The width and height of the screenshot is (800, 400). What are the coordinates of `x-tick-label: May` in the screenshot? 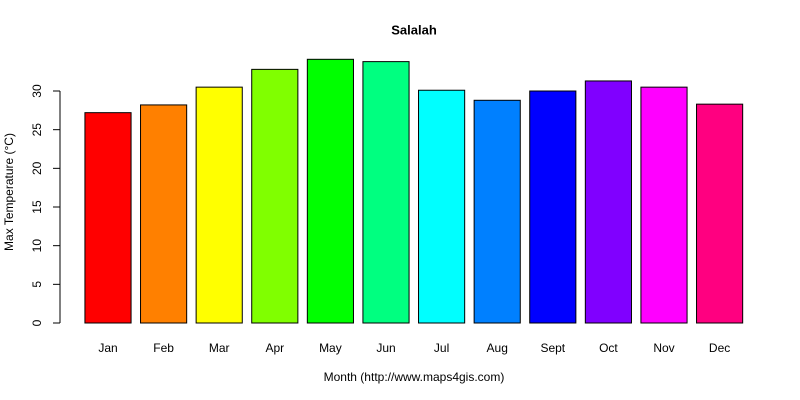 It's located at (330, 348).